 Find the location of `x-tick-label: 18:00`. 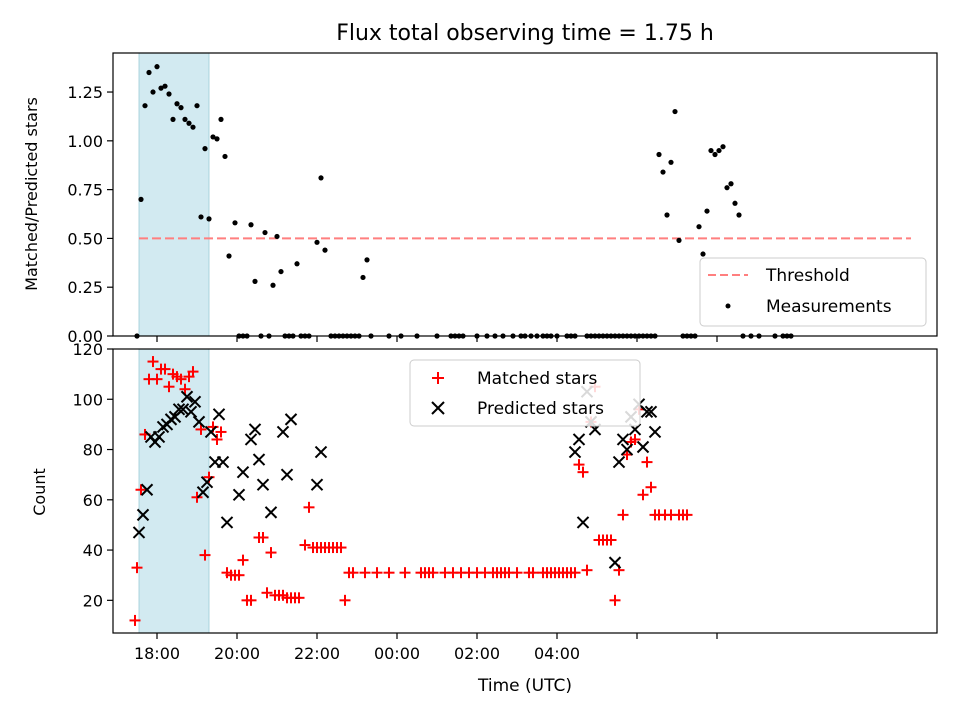

x-tick-label: 18:00 is located at coordinates (157, 653).